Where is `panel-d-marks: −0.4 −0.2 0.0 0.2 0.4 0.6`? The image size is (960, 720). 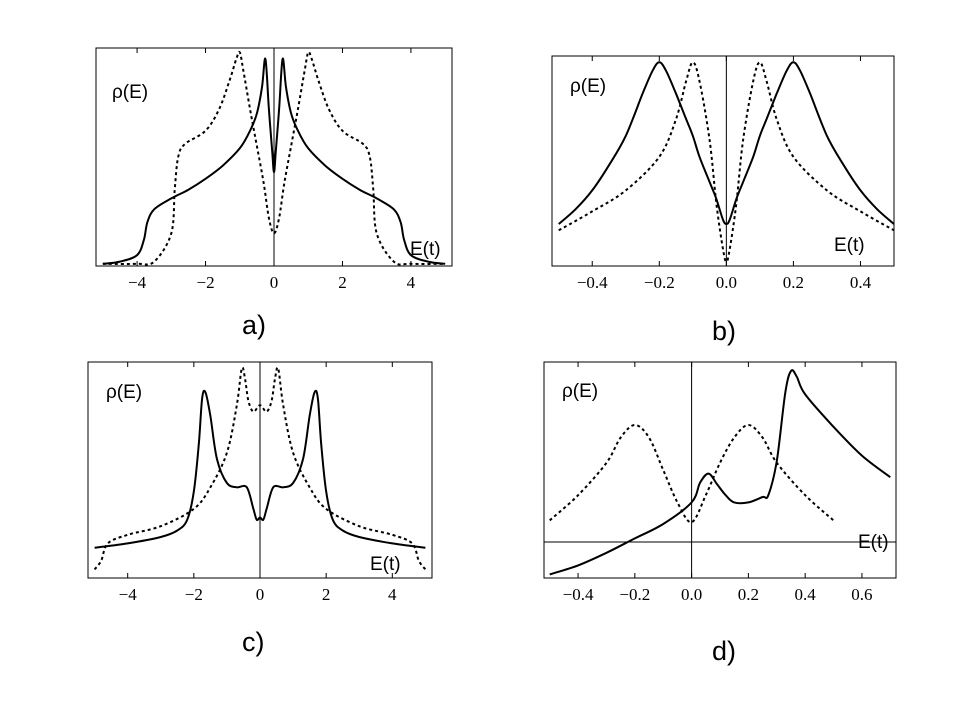 panel-d-marks: −0.4 −0.2 0.0 0.2 0.4 0.6 is located at coordinates (720, 483).